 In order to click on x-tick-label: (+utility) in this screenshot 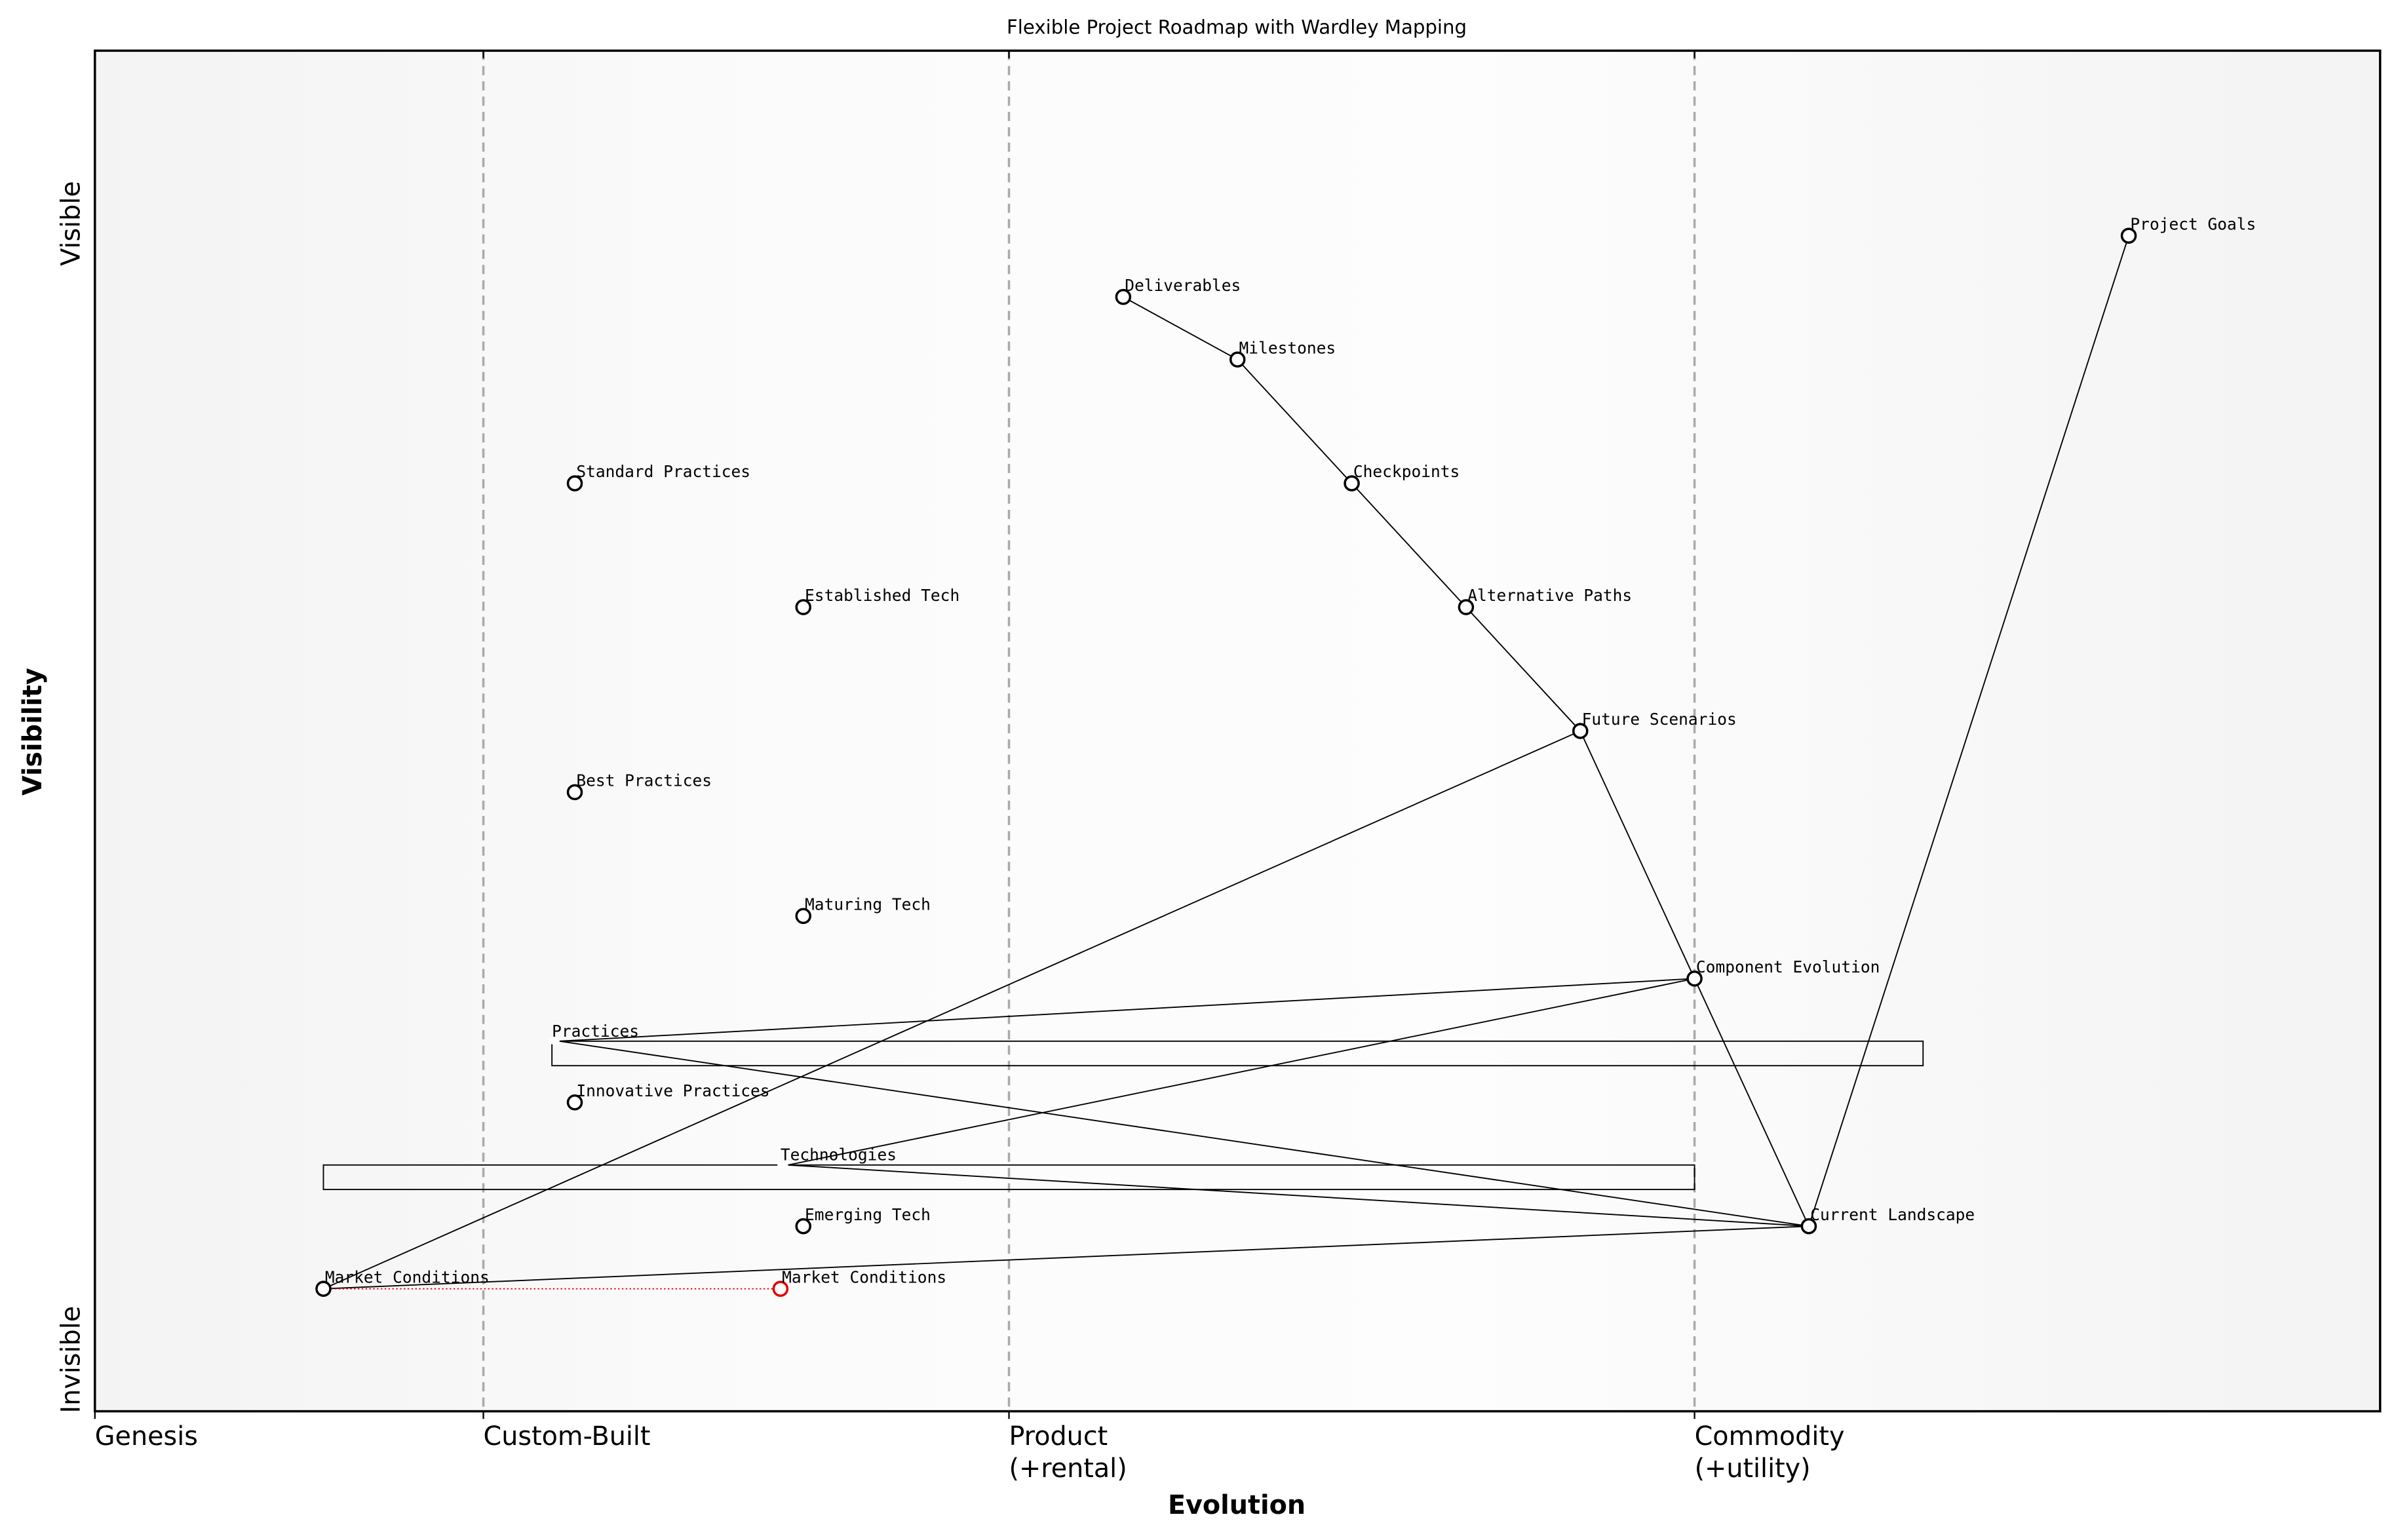, I will do `click(1753, 1468)`.